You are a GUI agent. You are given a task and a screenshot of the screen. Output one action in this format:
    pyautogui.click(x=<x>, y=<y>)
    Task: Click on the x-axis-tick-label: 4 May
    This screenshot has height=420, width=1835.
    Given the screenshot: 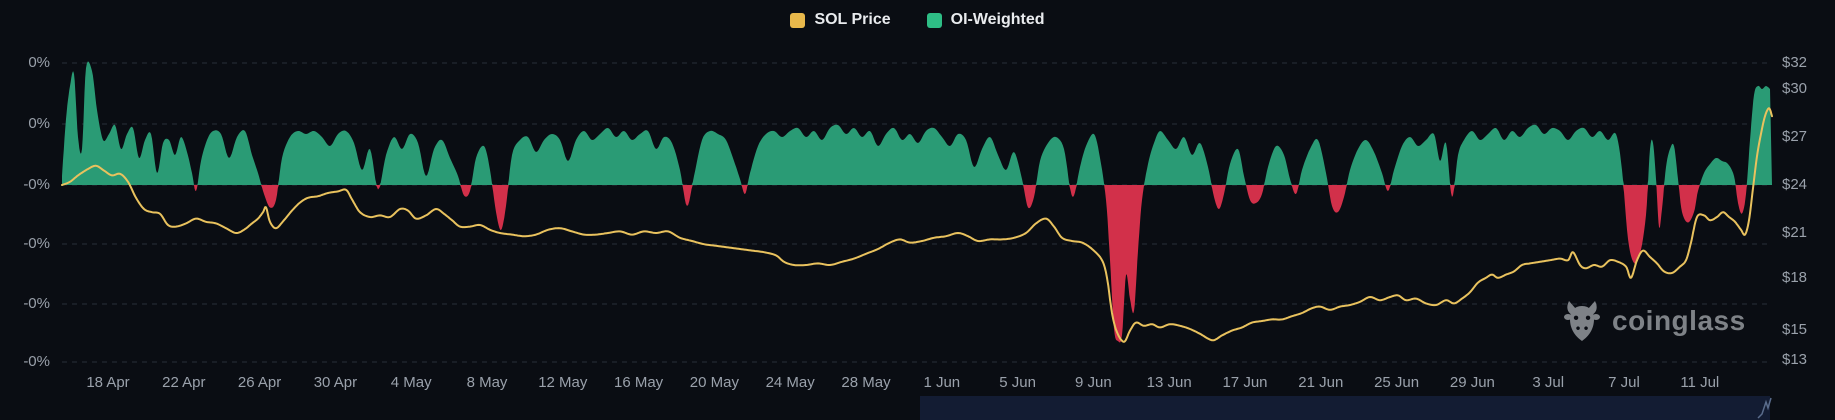 What is the action you would take?
    pyautogui.click(x=411, y=382)
    